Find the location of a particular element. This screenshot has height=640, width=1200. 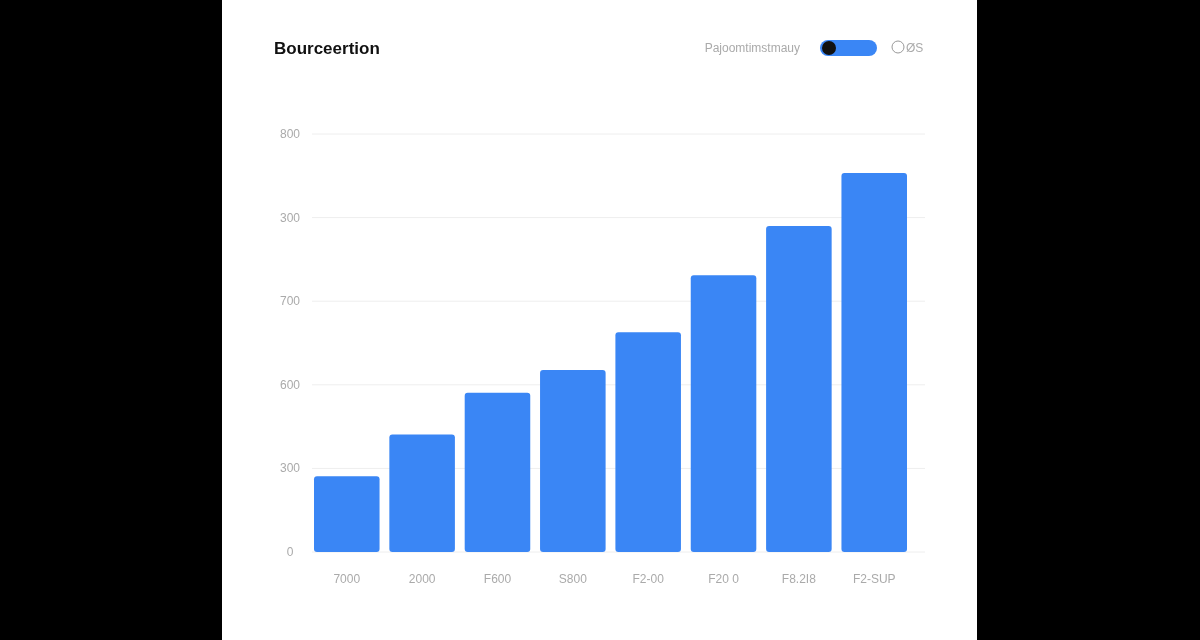

text: 800 is located at coordinates (290, 134).